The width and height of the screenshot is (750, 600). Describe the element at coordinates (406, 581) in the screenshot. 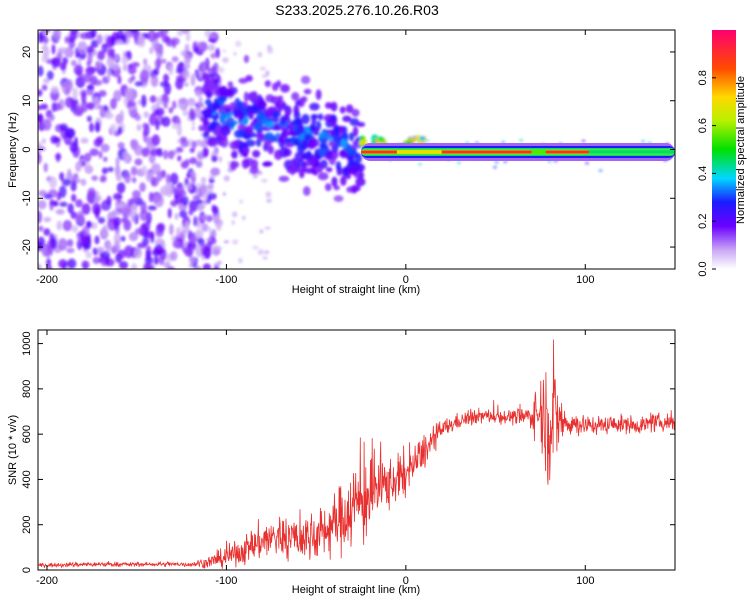

I see `x-tick-label: 0` at that location.